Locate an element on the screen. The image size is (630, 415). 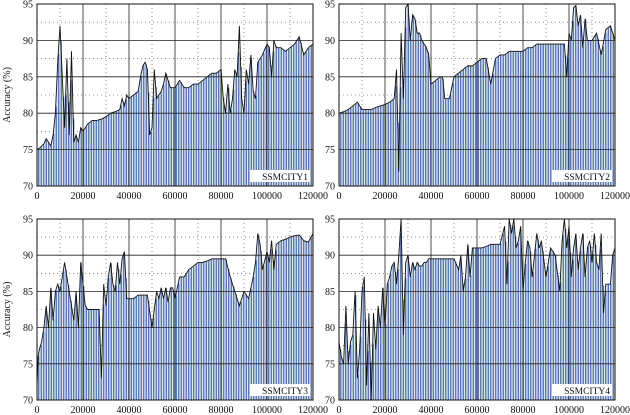
y-tick-label: 70 is located at coordinates (330, 187).